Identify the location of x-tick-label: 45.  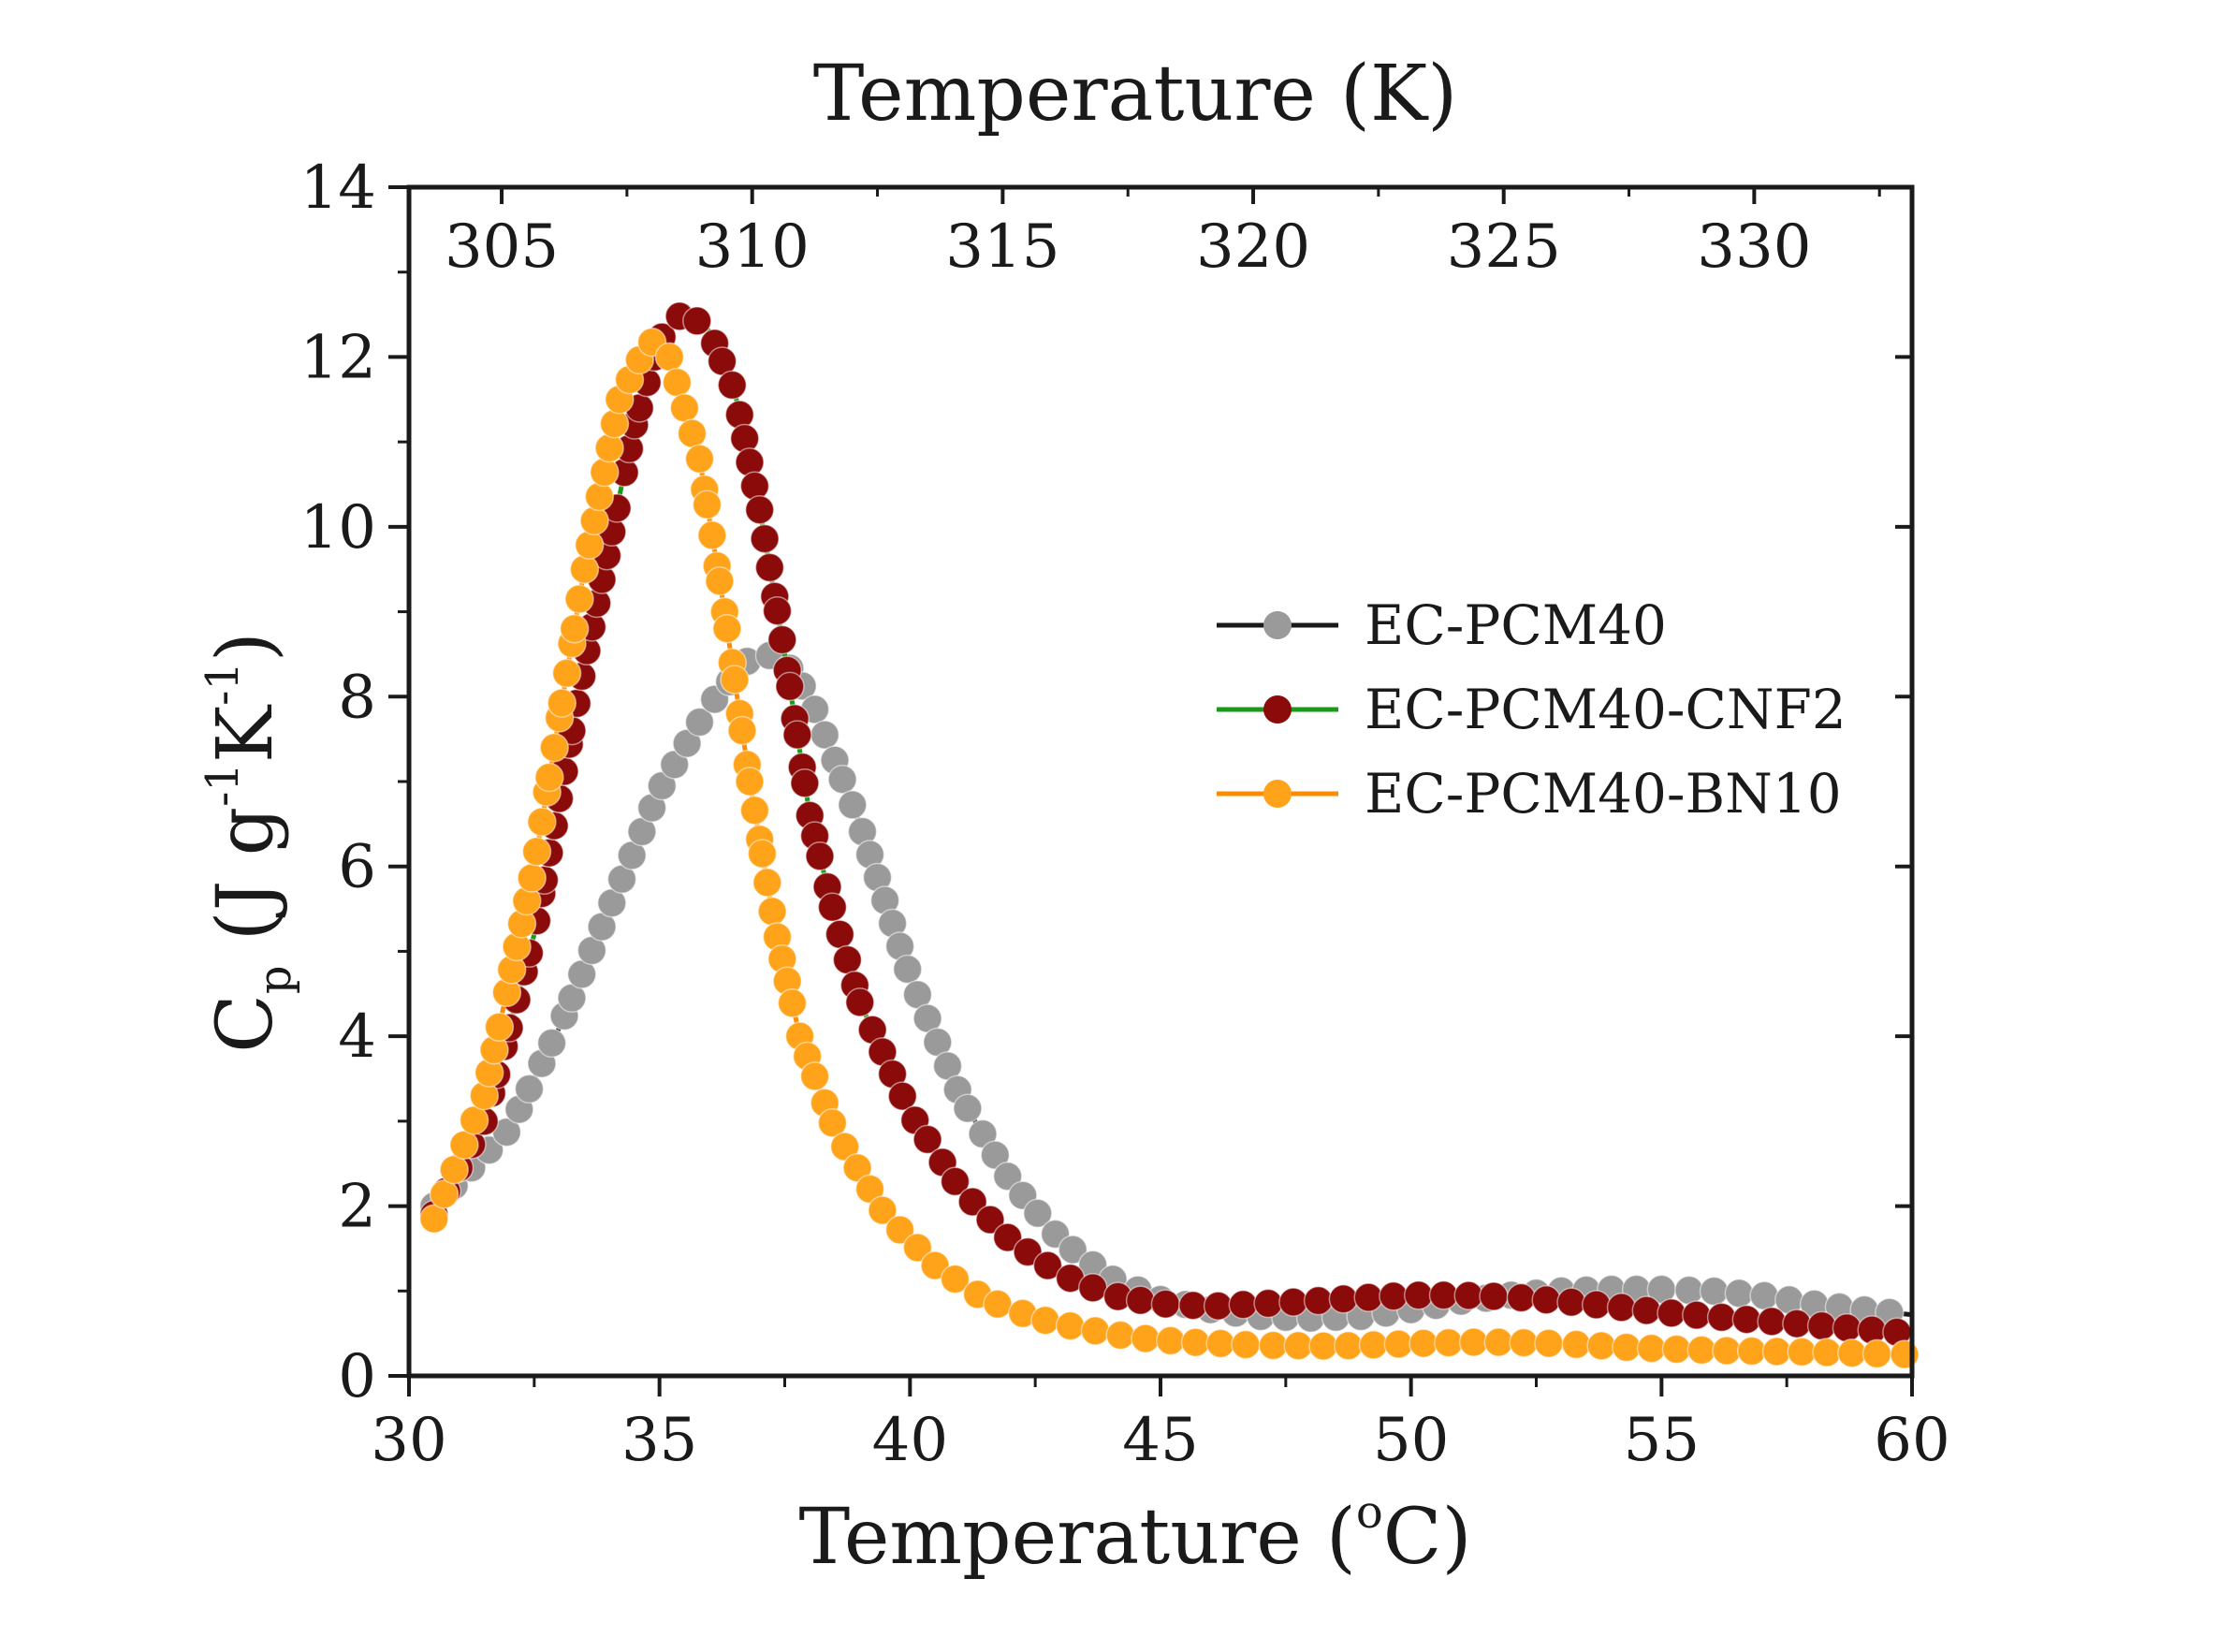
(1160, 1441).